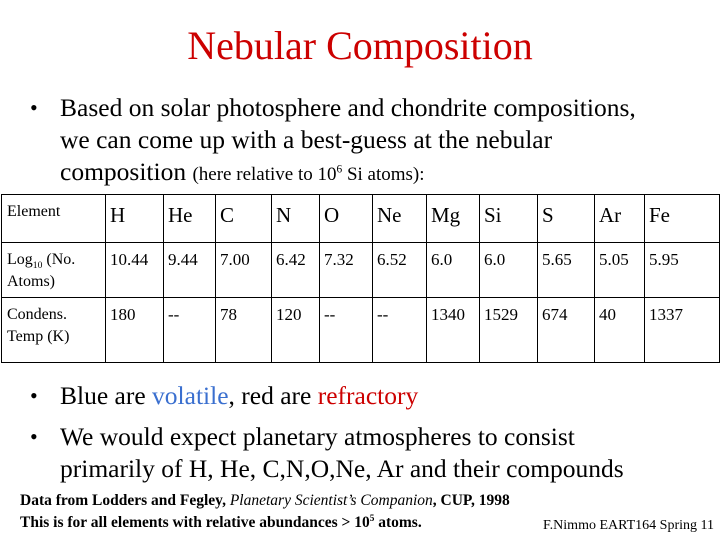 The width and height of the screenshot is (720, 540). Describe the element at coordinates (339, 169) in the screenshot. I see `bullet-intro-line3-sup: 6` at that location.